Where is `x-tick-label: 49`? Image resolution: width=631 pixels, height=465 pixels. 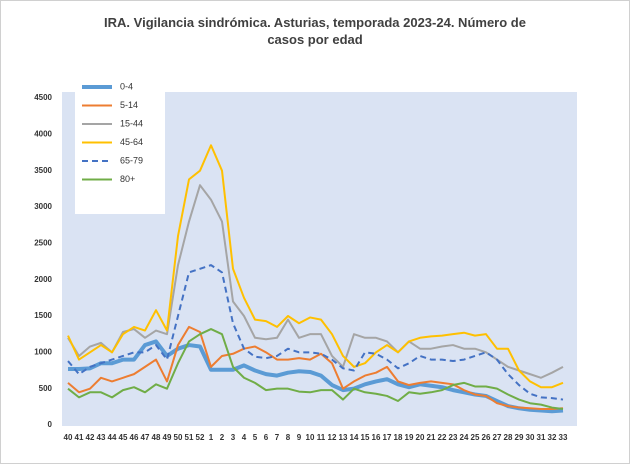 x-tick-label: 49 is located at coordinates (167, 437).